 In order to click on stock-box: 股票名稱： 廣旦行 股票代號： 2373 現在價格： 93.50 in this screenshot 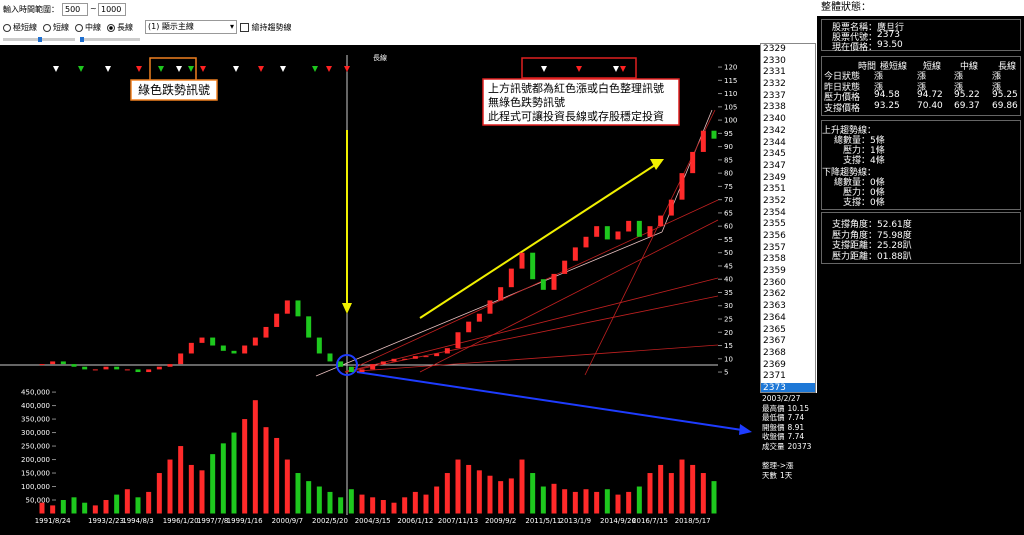, I will do `click(921, 36)`.